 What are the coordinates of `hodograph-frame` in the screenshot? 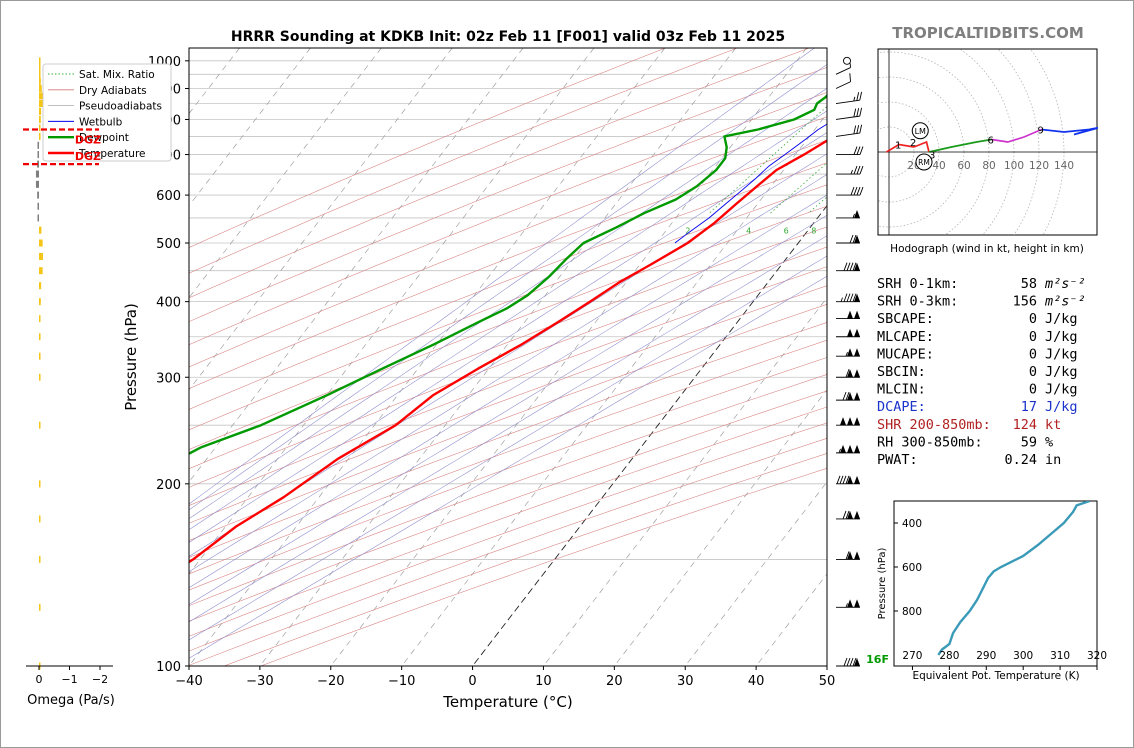 It's located at (987, 142).